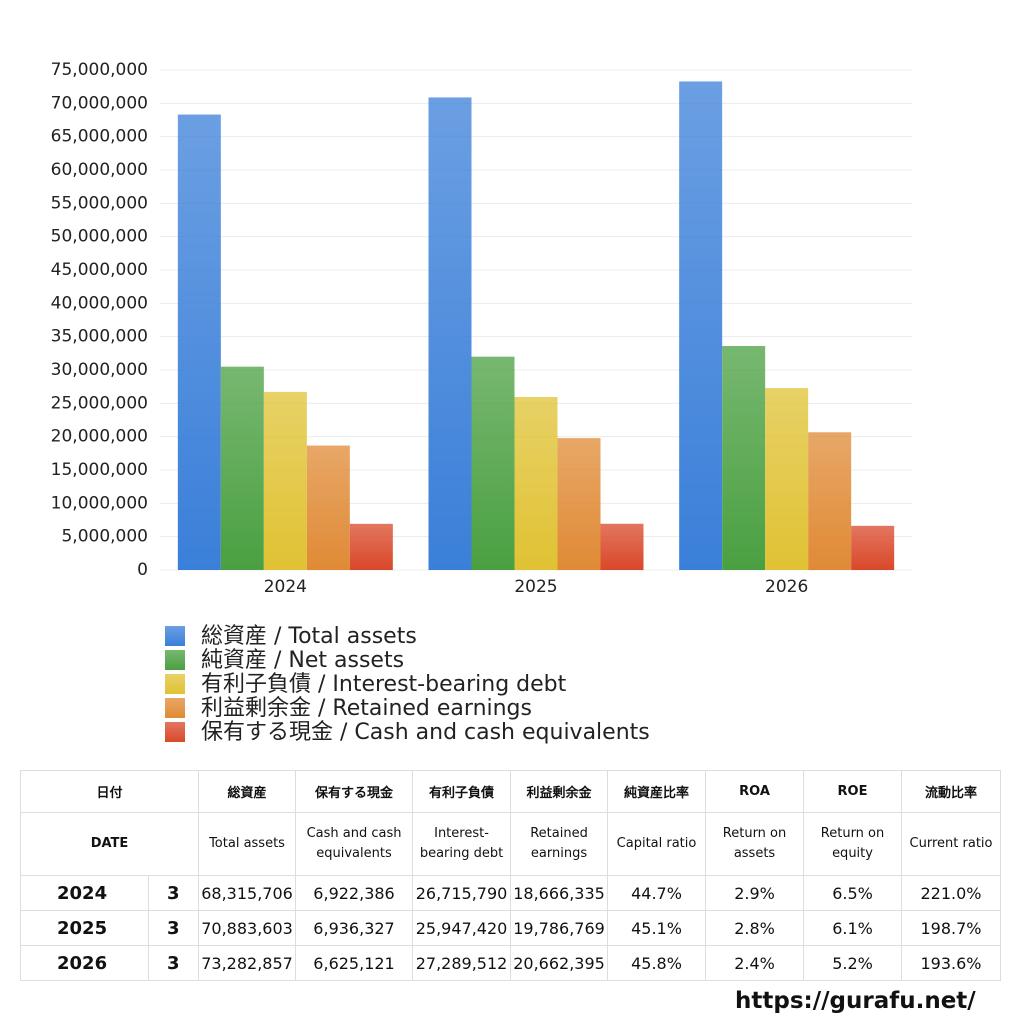 This screenshot has width=1024, height=1024. I want to click on table-cell: 18,666,335, so click(559, 893).